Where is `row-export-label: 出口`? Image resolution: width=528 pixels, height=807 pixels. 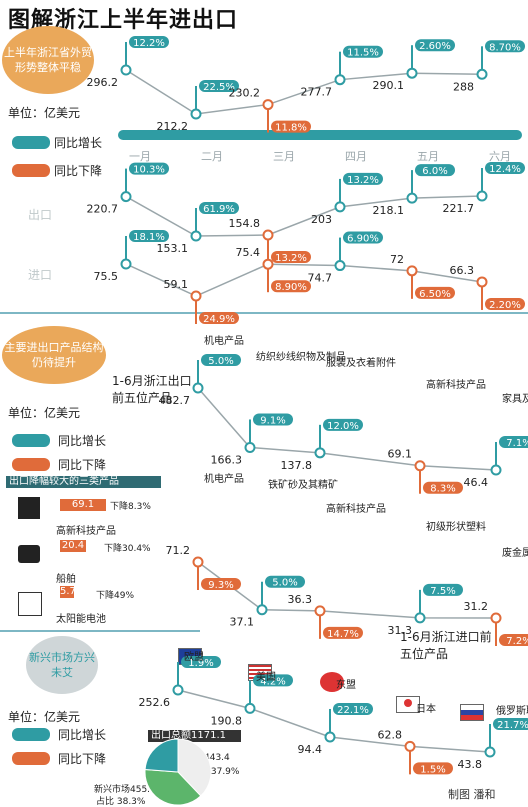 row-export-label: 出口 is located at coordinates (40, 215).